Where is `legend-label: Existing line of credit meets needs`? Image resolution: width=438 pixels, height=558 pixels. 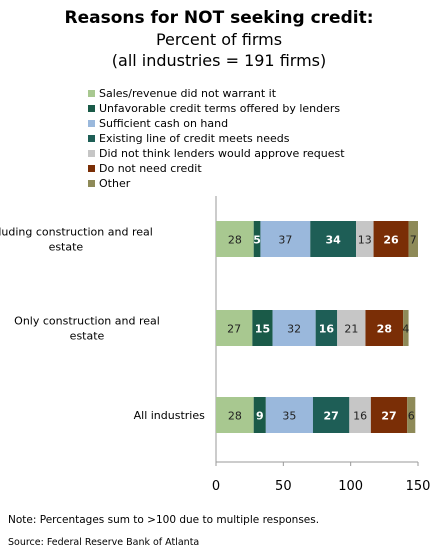
legend-label: Existing line of credit meets needs is located at coordinates (194, 138).